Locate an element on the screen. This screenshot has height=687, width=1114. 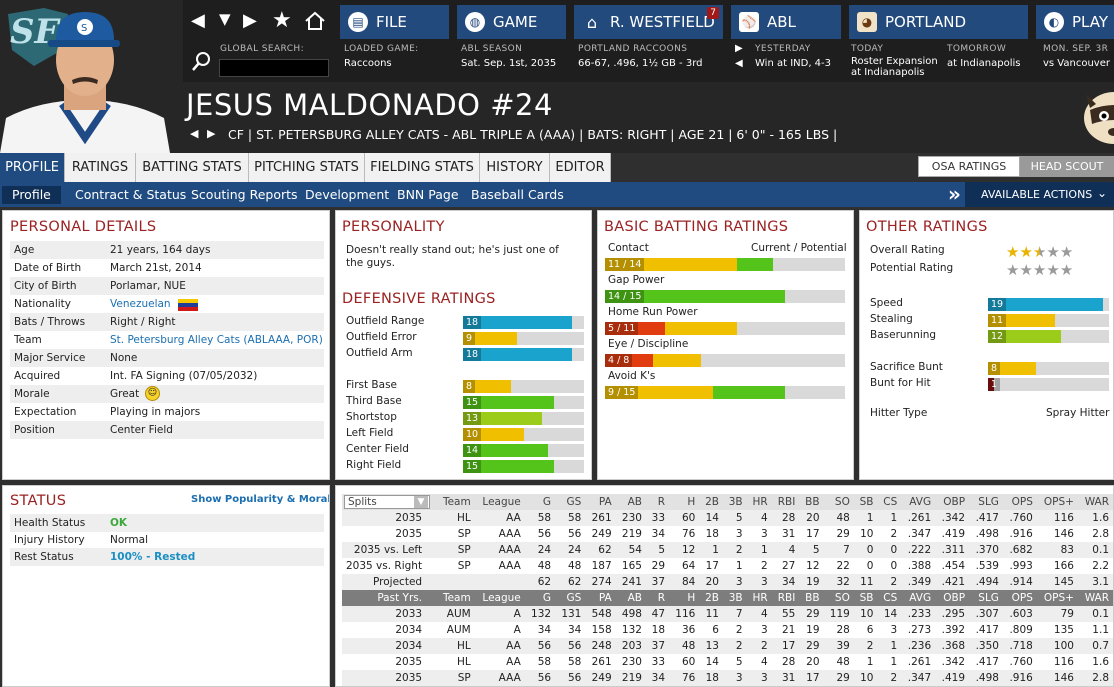
stats-column-header: GS is located at coordinates (570, 502).